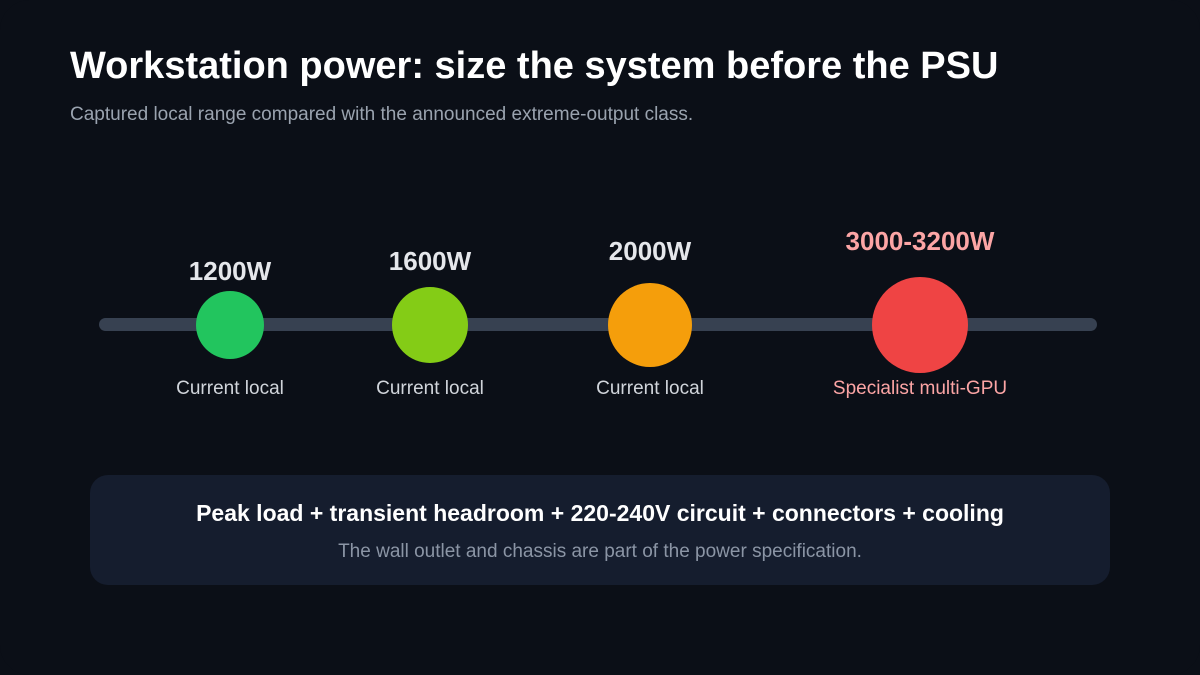 The width and height of the screenshot is (1200, 675). Describe the element at coordinates (920, 325) in the screenshot. I see `milestone-dot-3000-3200w` at that location.